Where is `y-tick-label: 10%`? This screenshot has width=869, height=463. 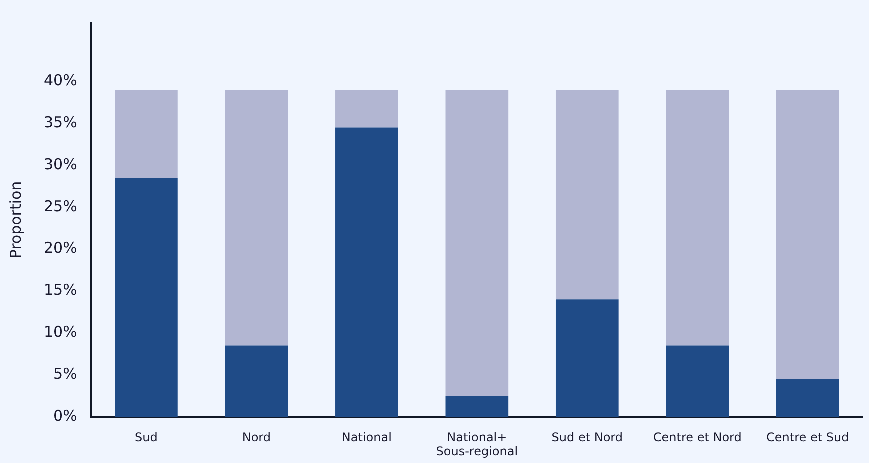 y-tick-label: 10% is located at coordinates (61, 332).